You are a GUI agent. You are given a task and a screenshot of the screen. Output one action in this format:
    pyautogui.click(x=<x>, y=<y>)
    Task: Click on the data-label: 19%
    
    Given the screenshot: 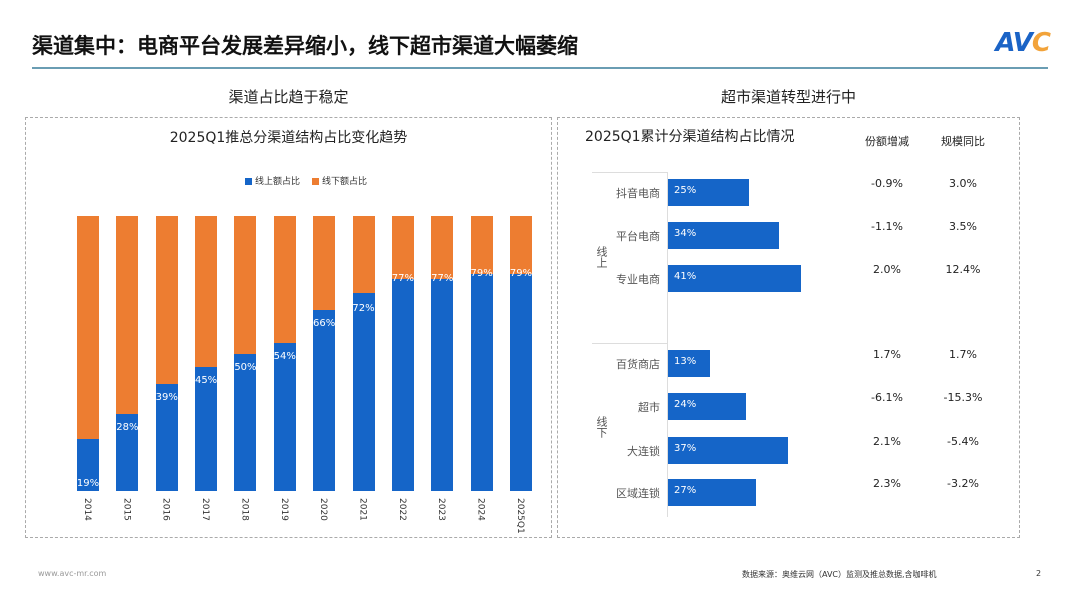 What is the action you would take?
    pyautogui.click(x=88, y=483)
    